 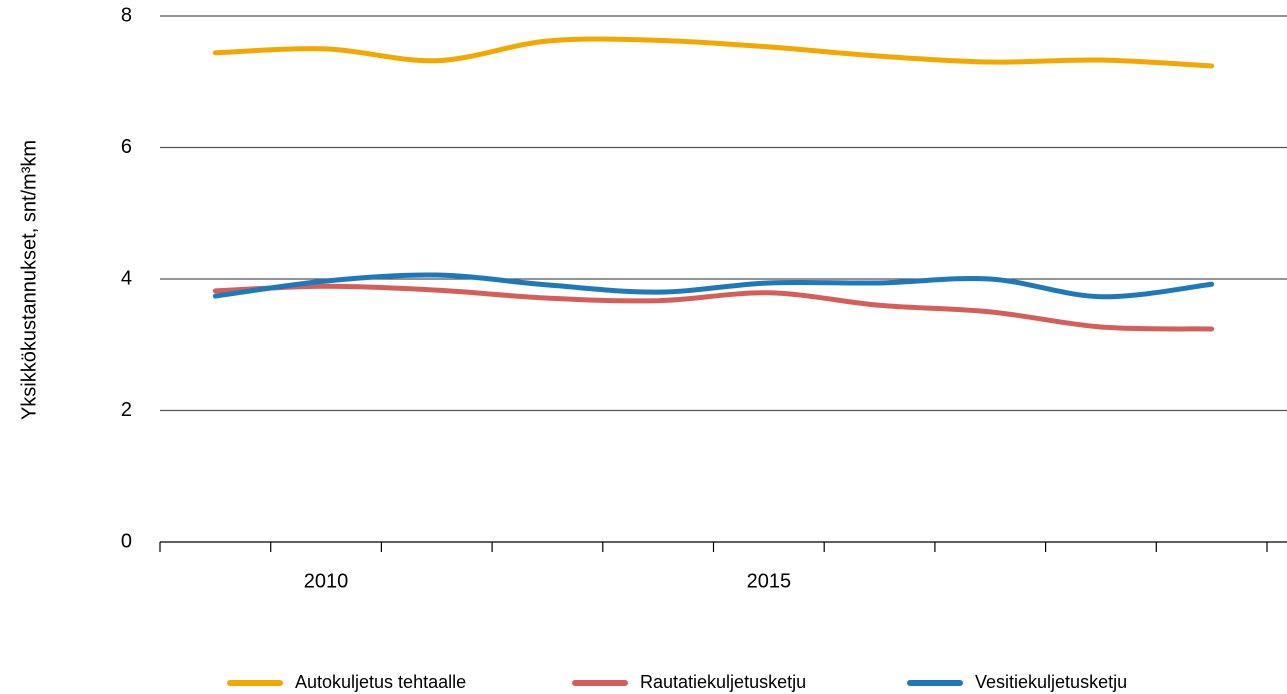 I want to click on y-axis-label: Yksikkökustannukset, snt/m³km, so click(x=29, y=280).